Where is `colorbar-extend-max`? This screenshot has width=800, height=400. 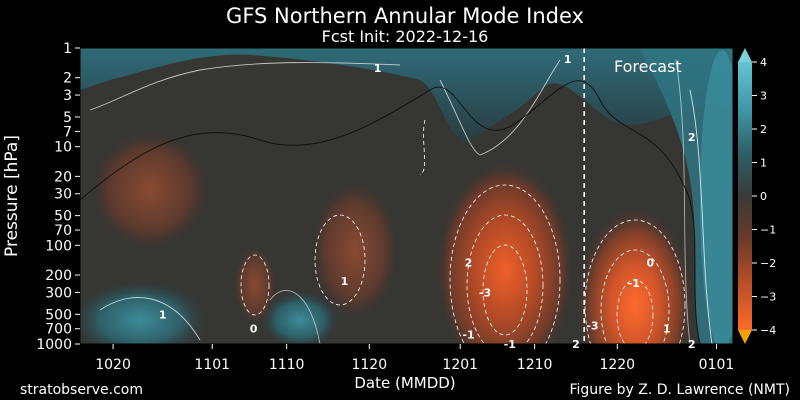
colorbar-extend-max is located at coordinates (745, 55).